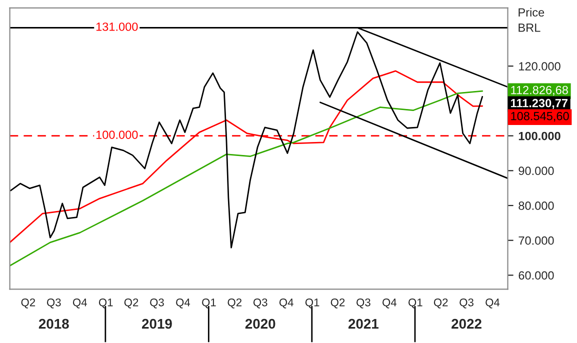 This screenshot has width=577, height=343. What do you see at coordinates (539, 136) in the screenshot?
I see `y-tick-label: 100.000` at bounding box center [539, 136].